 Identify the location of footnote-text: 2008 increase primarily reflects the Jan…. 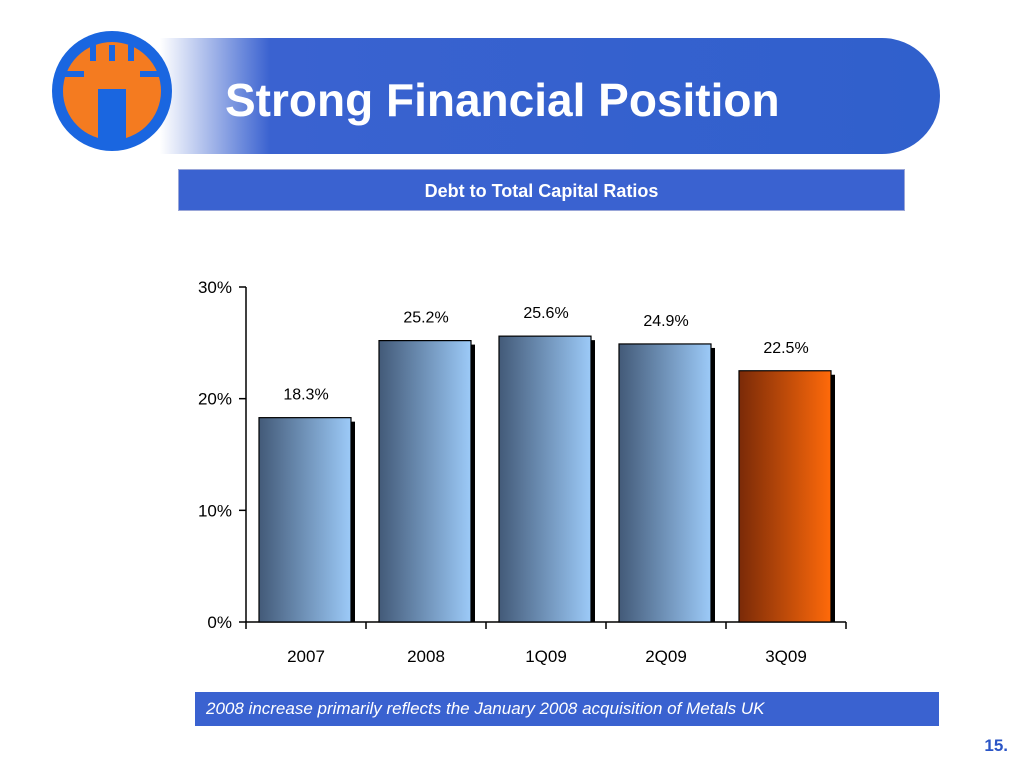
(485, 708).